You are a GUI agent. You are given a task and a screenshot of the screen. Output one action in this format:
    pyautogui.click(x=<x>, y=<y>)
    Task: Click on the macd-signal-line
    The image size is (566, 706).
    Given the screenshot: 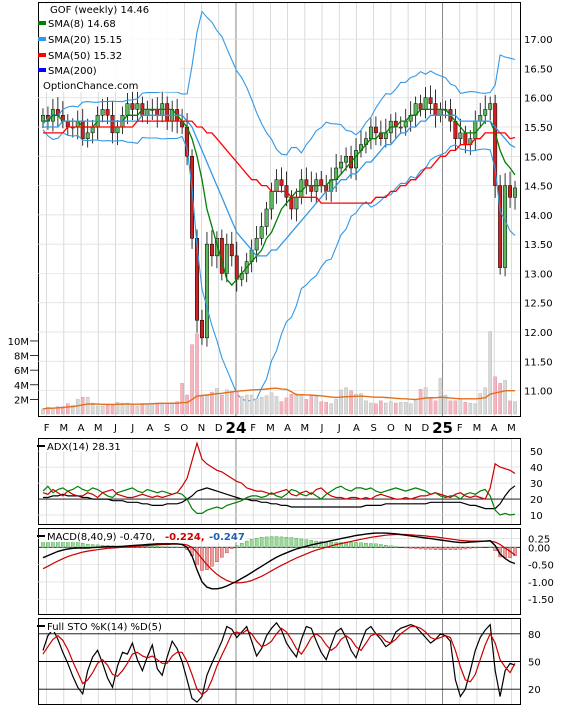 What is the action you would take?
    pyautogui.click(x=279, y=558)
    